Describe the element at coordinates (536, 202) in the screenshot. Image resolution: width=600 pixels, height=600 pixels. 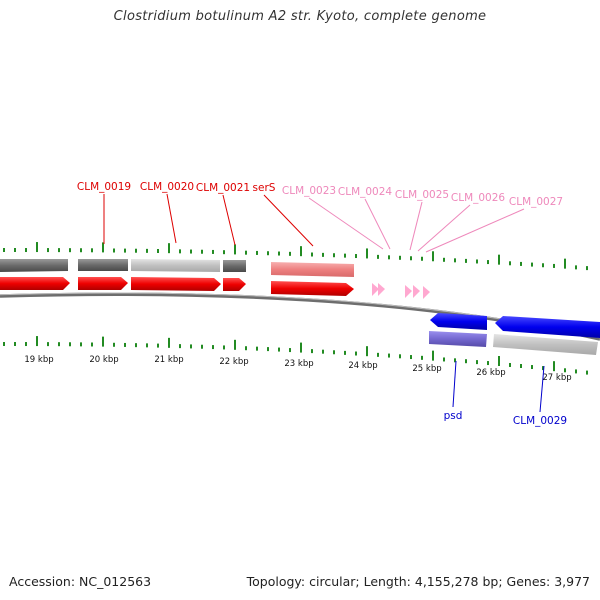
I see `gene-label: CLM_0027` at that location.